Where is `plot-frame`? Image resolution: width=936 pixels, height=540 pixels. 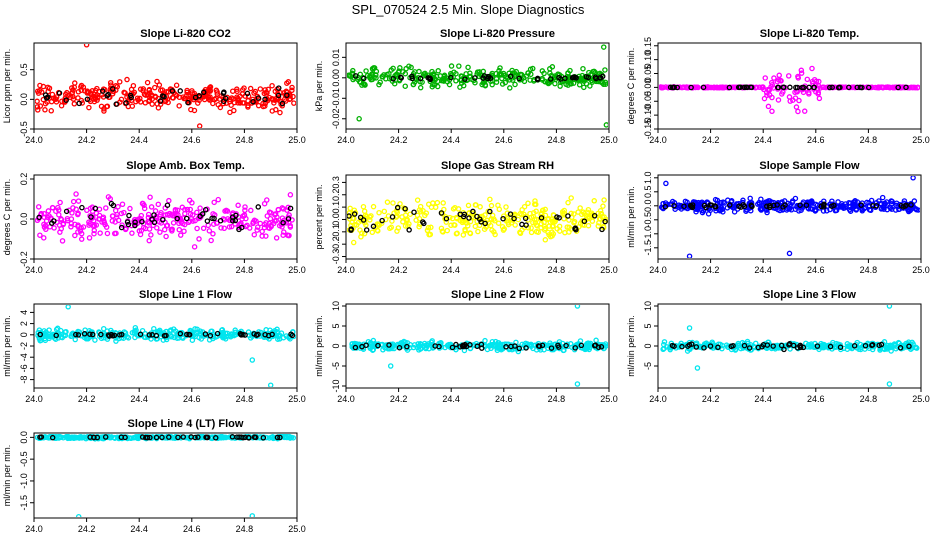
plot-frame is located at coordinates (165, 475).